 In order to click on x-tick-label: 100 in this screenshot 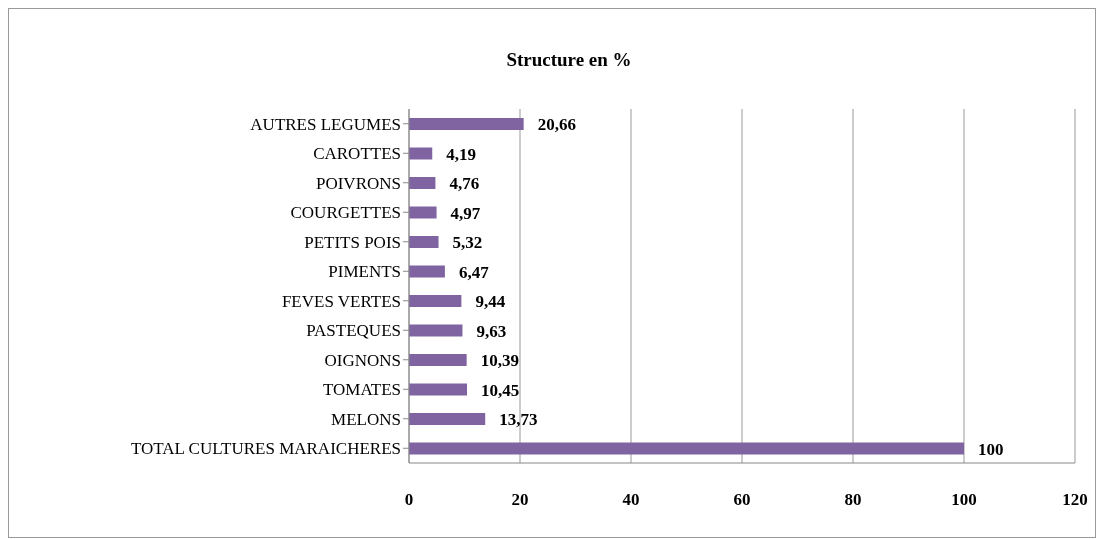, I will do `click(964, 500)`.